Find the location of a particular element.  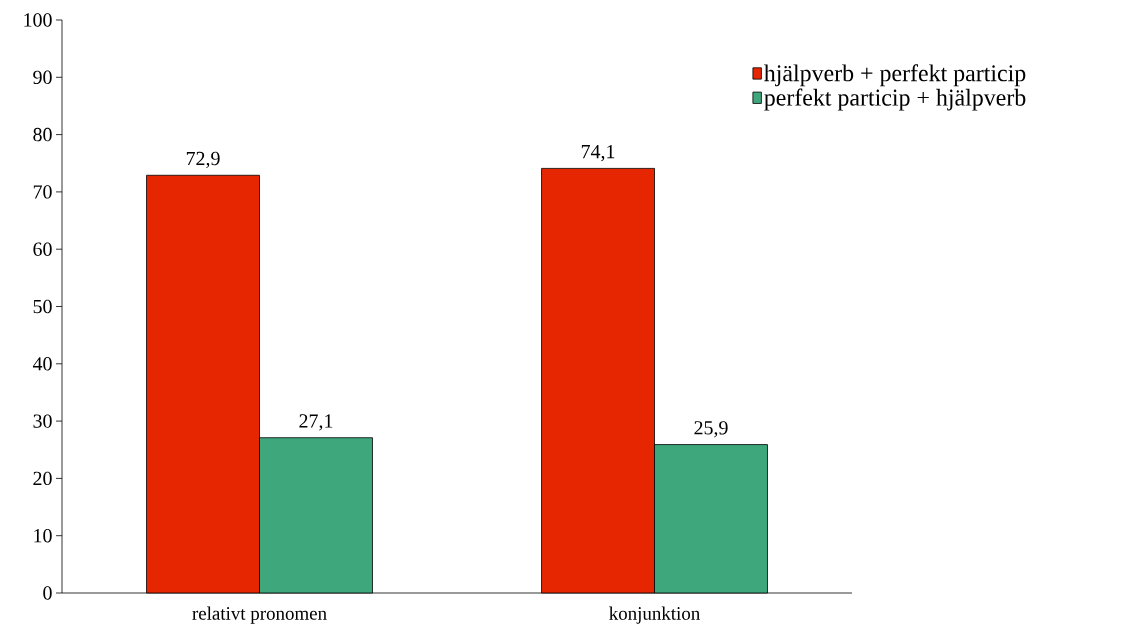

data-label: 72,9 is located at coordinates (203, 160).